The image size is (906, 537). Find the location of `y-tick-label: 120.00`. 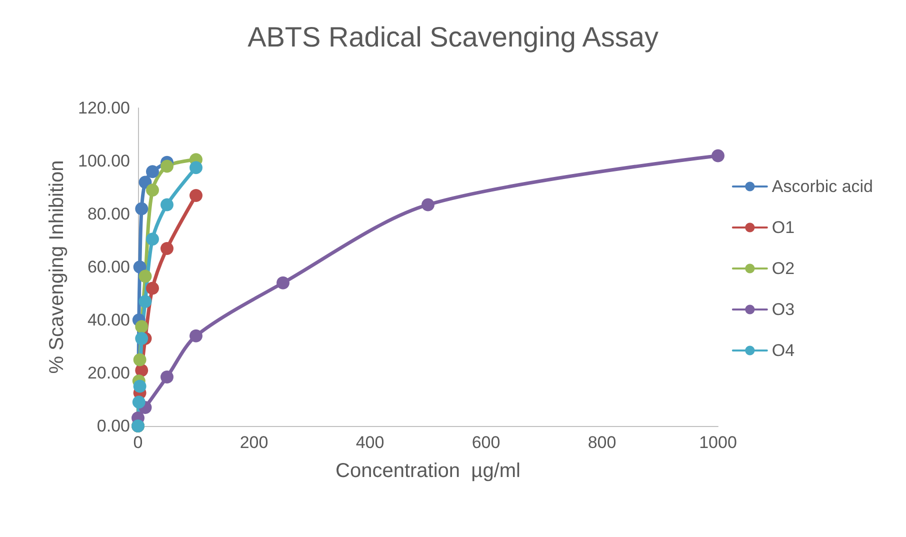

y-tick-label: 120.00 is located at coordinates (104, 108).